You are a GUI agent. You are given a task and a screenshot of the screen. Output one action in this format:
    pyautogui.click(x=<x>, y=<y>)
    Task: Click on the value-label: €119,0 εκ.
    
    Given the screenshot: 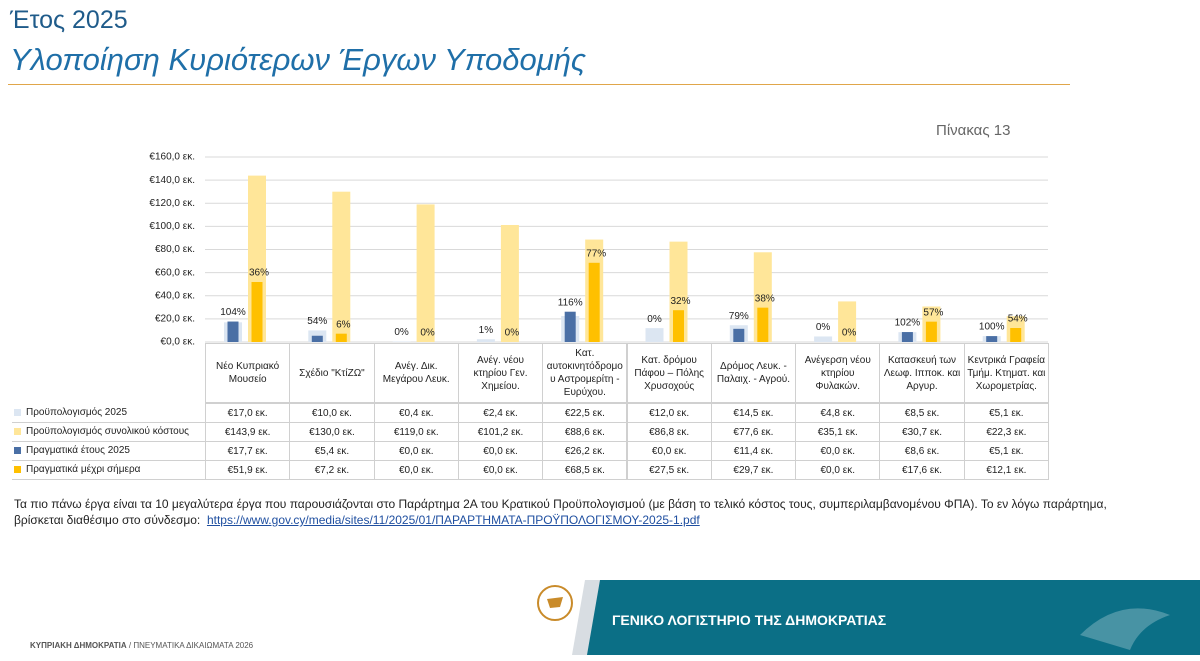 What is the action you would take?
    pyautogui.click(x=416, y=432)
    